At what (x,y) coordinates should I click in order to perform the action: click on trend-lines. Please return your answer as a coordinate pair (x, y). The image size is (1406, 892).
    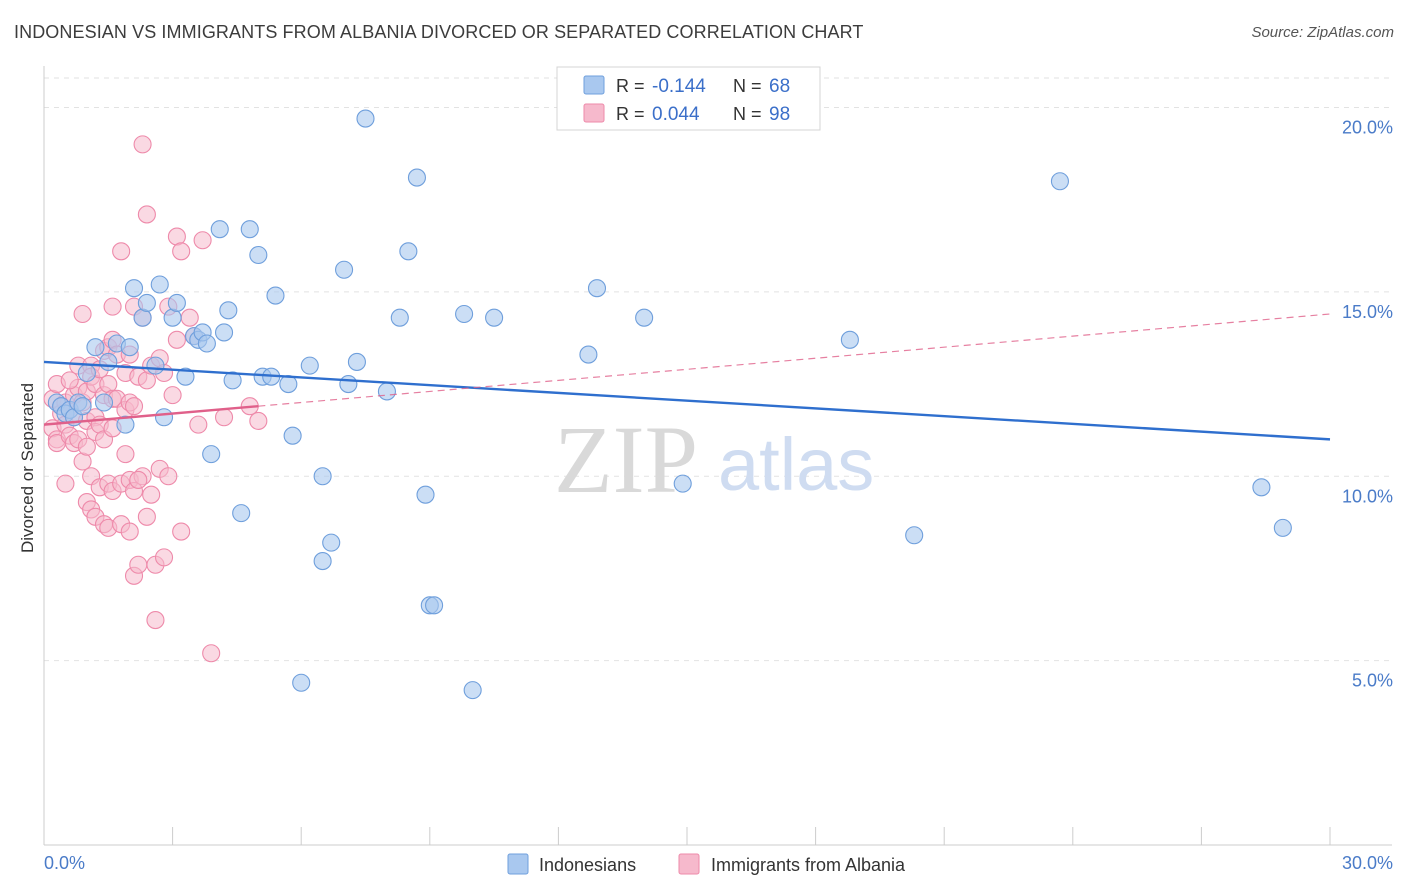
    Looking at the image, I should click on (687, 377).